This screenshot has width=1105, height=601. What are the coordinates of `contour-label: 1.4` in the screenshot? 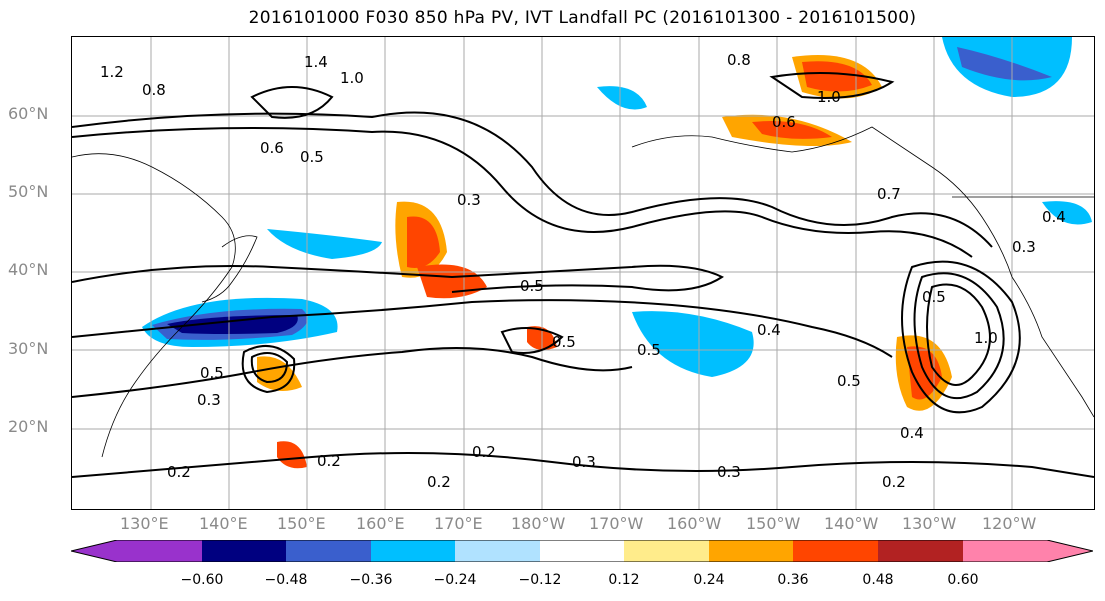 It's located at (316, 62).